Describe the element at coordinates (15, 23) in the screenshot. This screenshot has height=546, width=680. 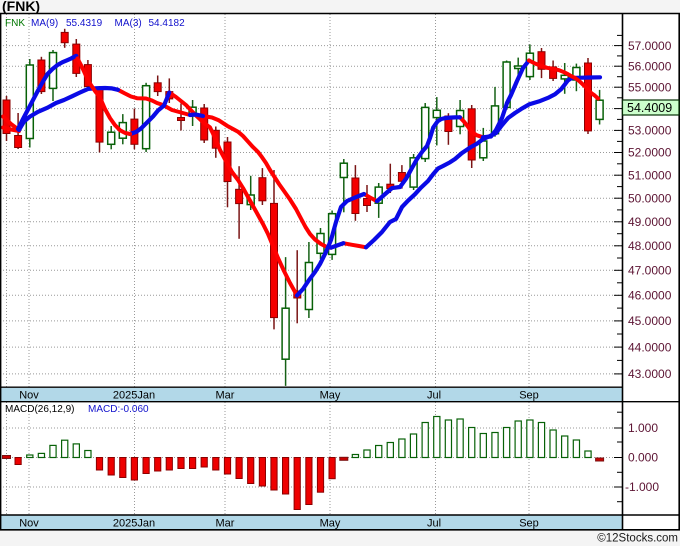
I see `svg-text: FNK` at that location.